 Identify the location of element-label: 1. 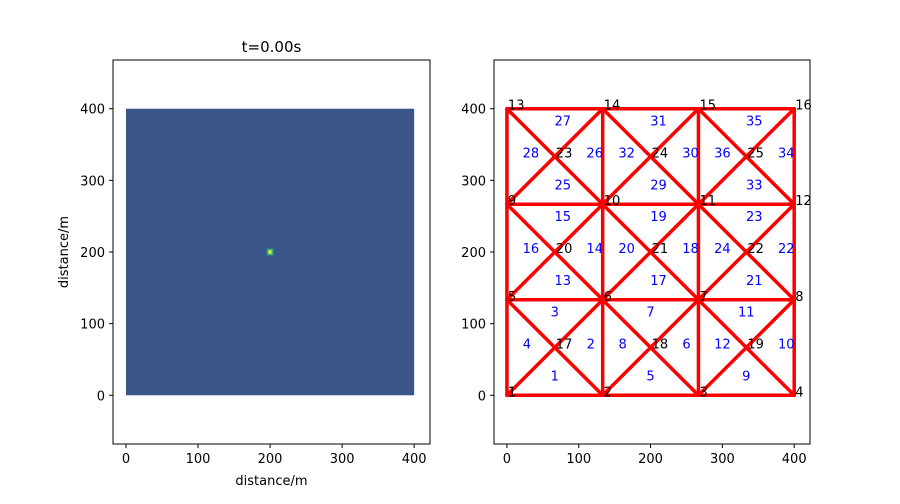
(555, 376).